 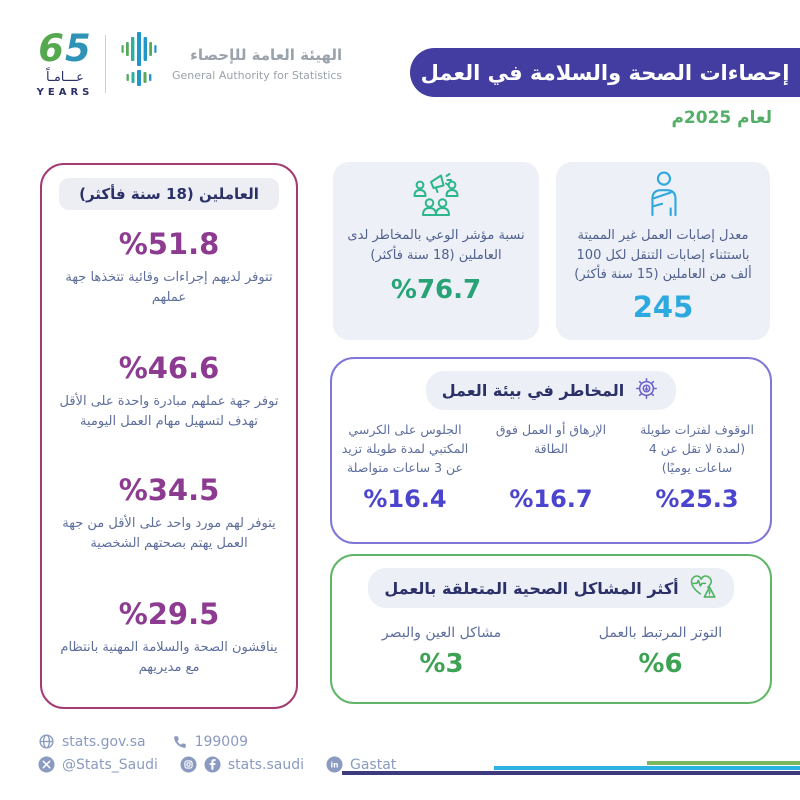 I want to click on svg-text: in, so click(x=335, y=764).